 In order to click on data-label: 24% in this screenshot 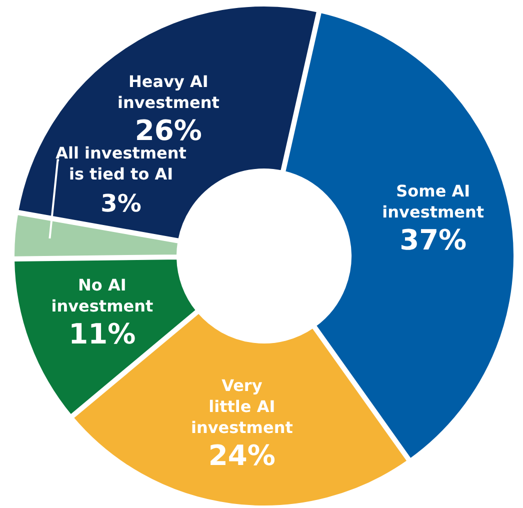, I will do `click(242, 455)`.